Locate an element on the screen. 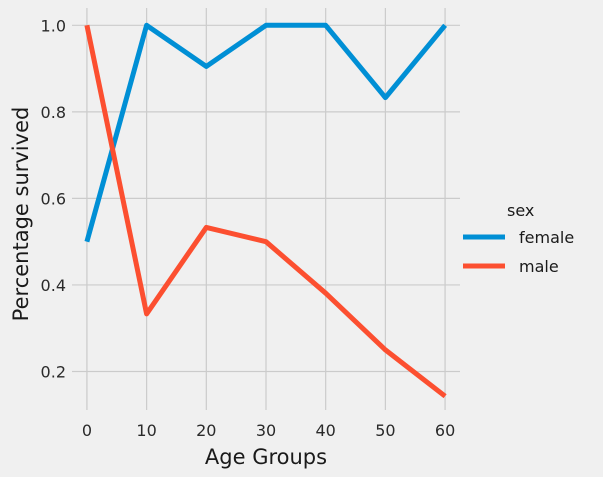 The width and height of the screenshot is (603, 477). x-tick-label: 40 is located at coordinates (326, 430).